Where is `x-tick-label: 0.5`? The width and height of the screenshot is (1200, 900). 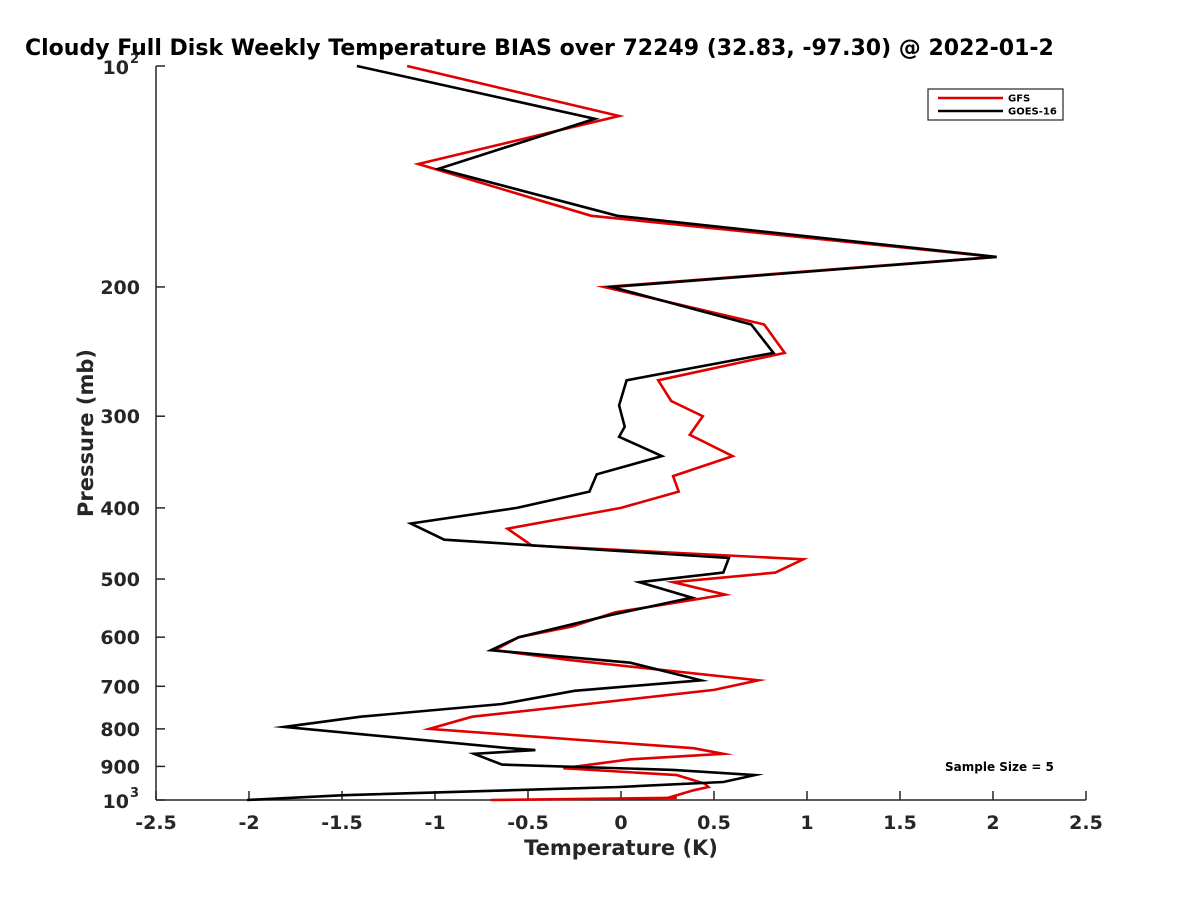 x-tick-label: 0.5 is located at coordinates (714, 823).